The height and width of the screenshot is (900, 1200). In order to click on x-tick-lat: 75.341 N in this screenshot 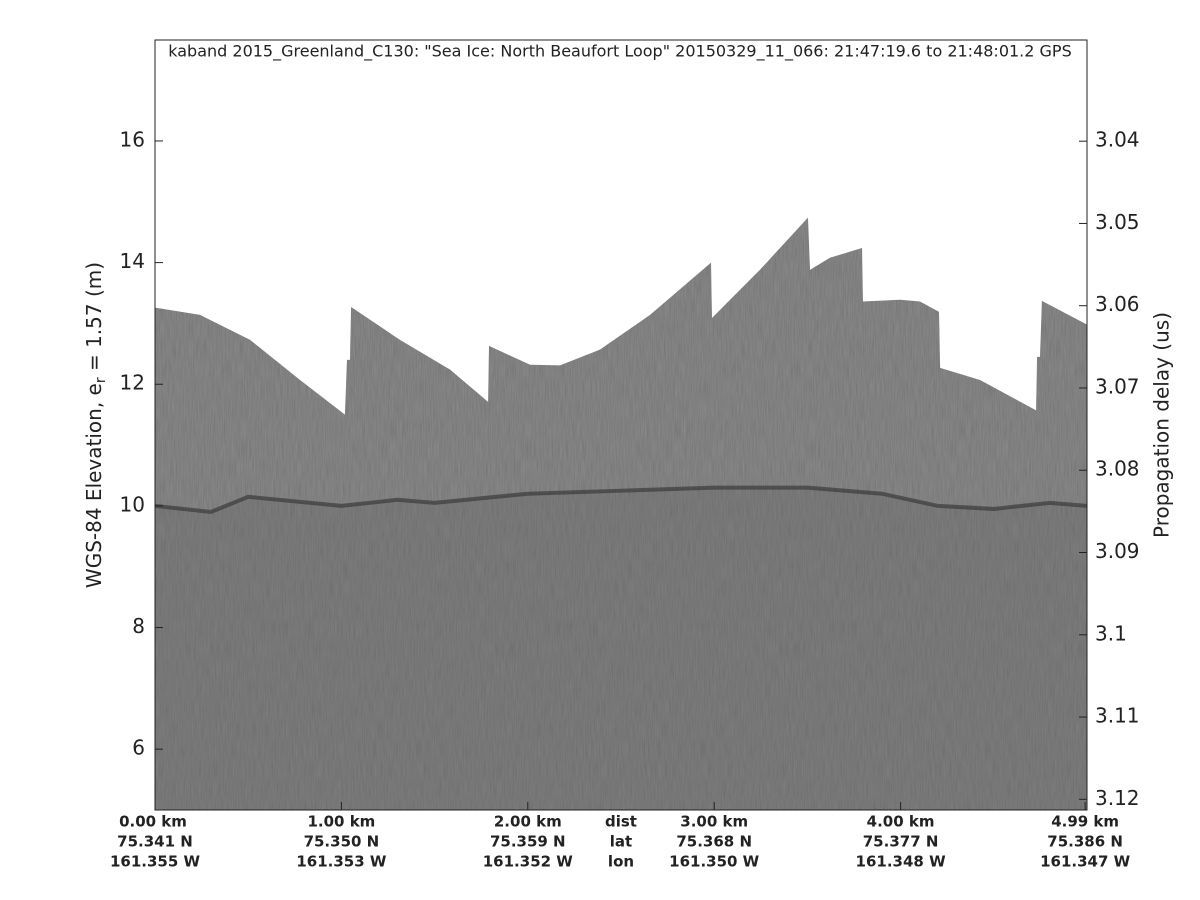, I will do `click(155, 842)`.